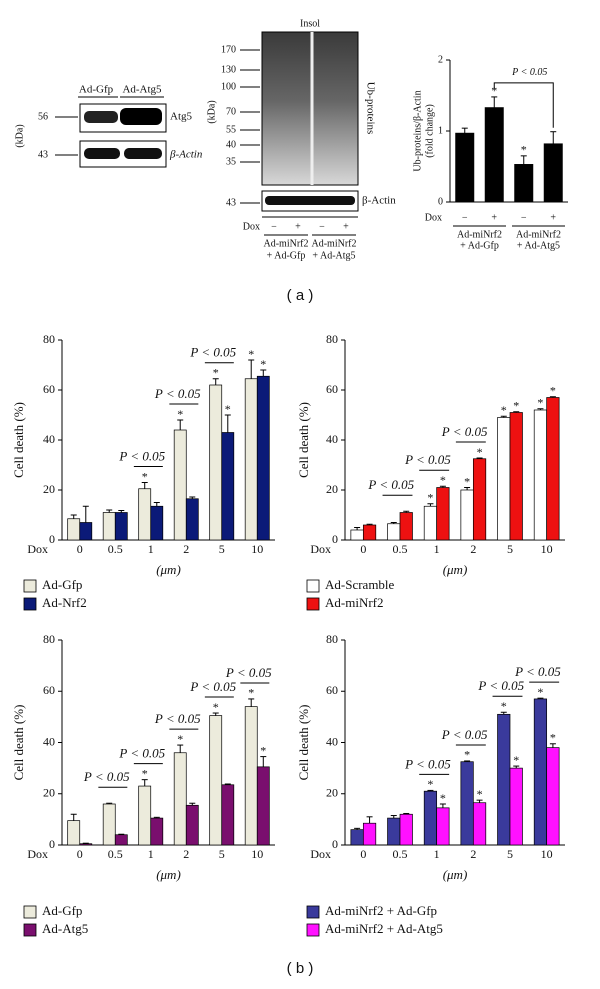  Describe the element at coordinates (43, 154) in the screenshot. I see `marker: 43` at that location.